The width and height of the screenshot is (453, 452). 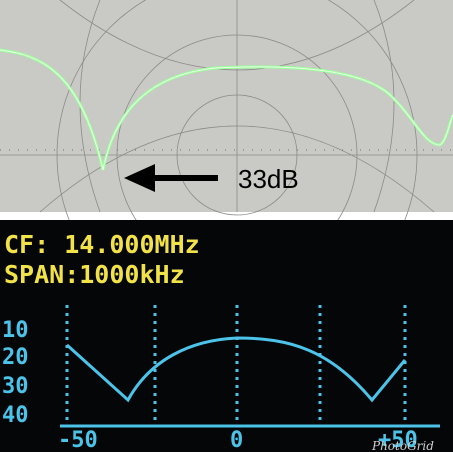 What do you see at coordinates (15, 330) in the screenshot?
I see `y-label: 10` at bounding box center [15, 330].